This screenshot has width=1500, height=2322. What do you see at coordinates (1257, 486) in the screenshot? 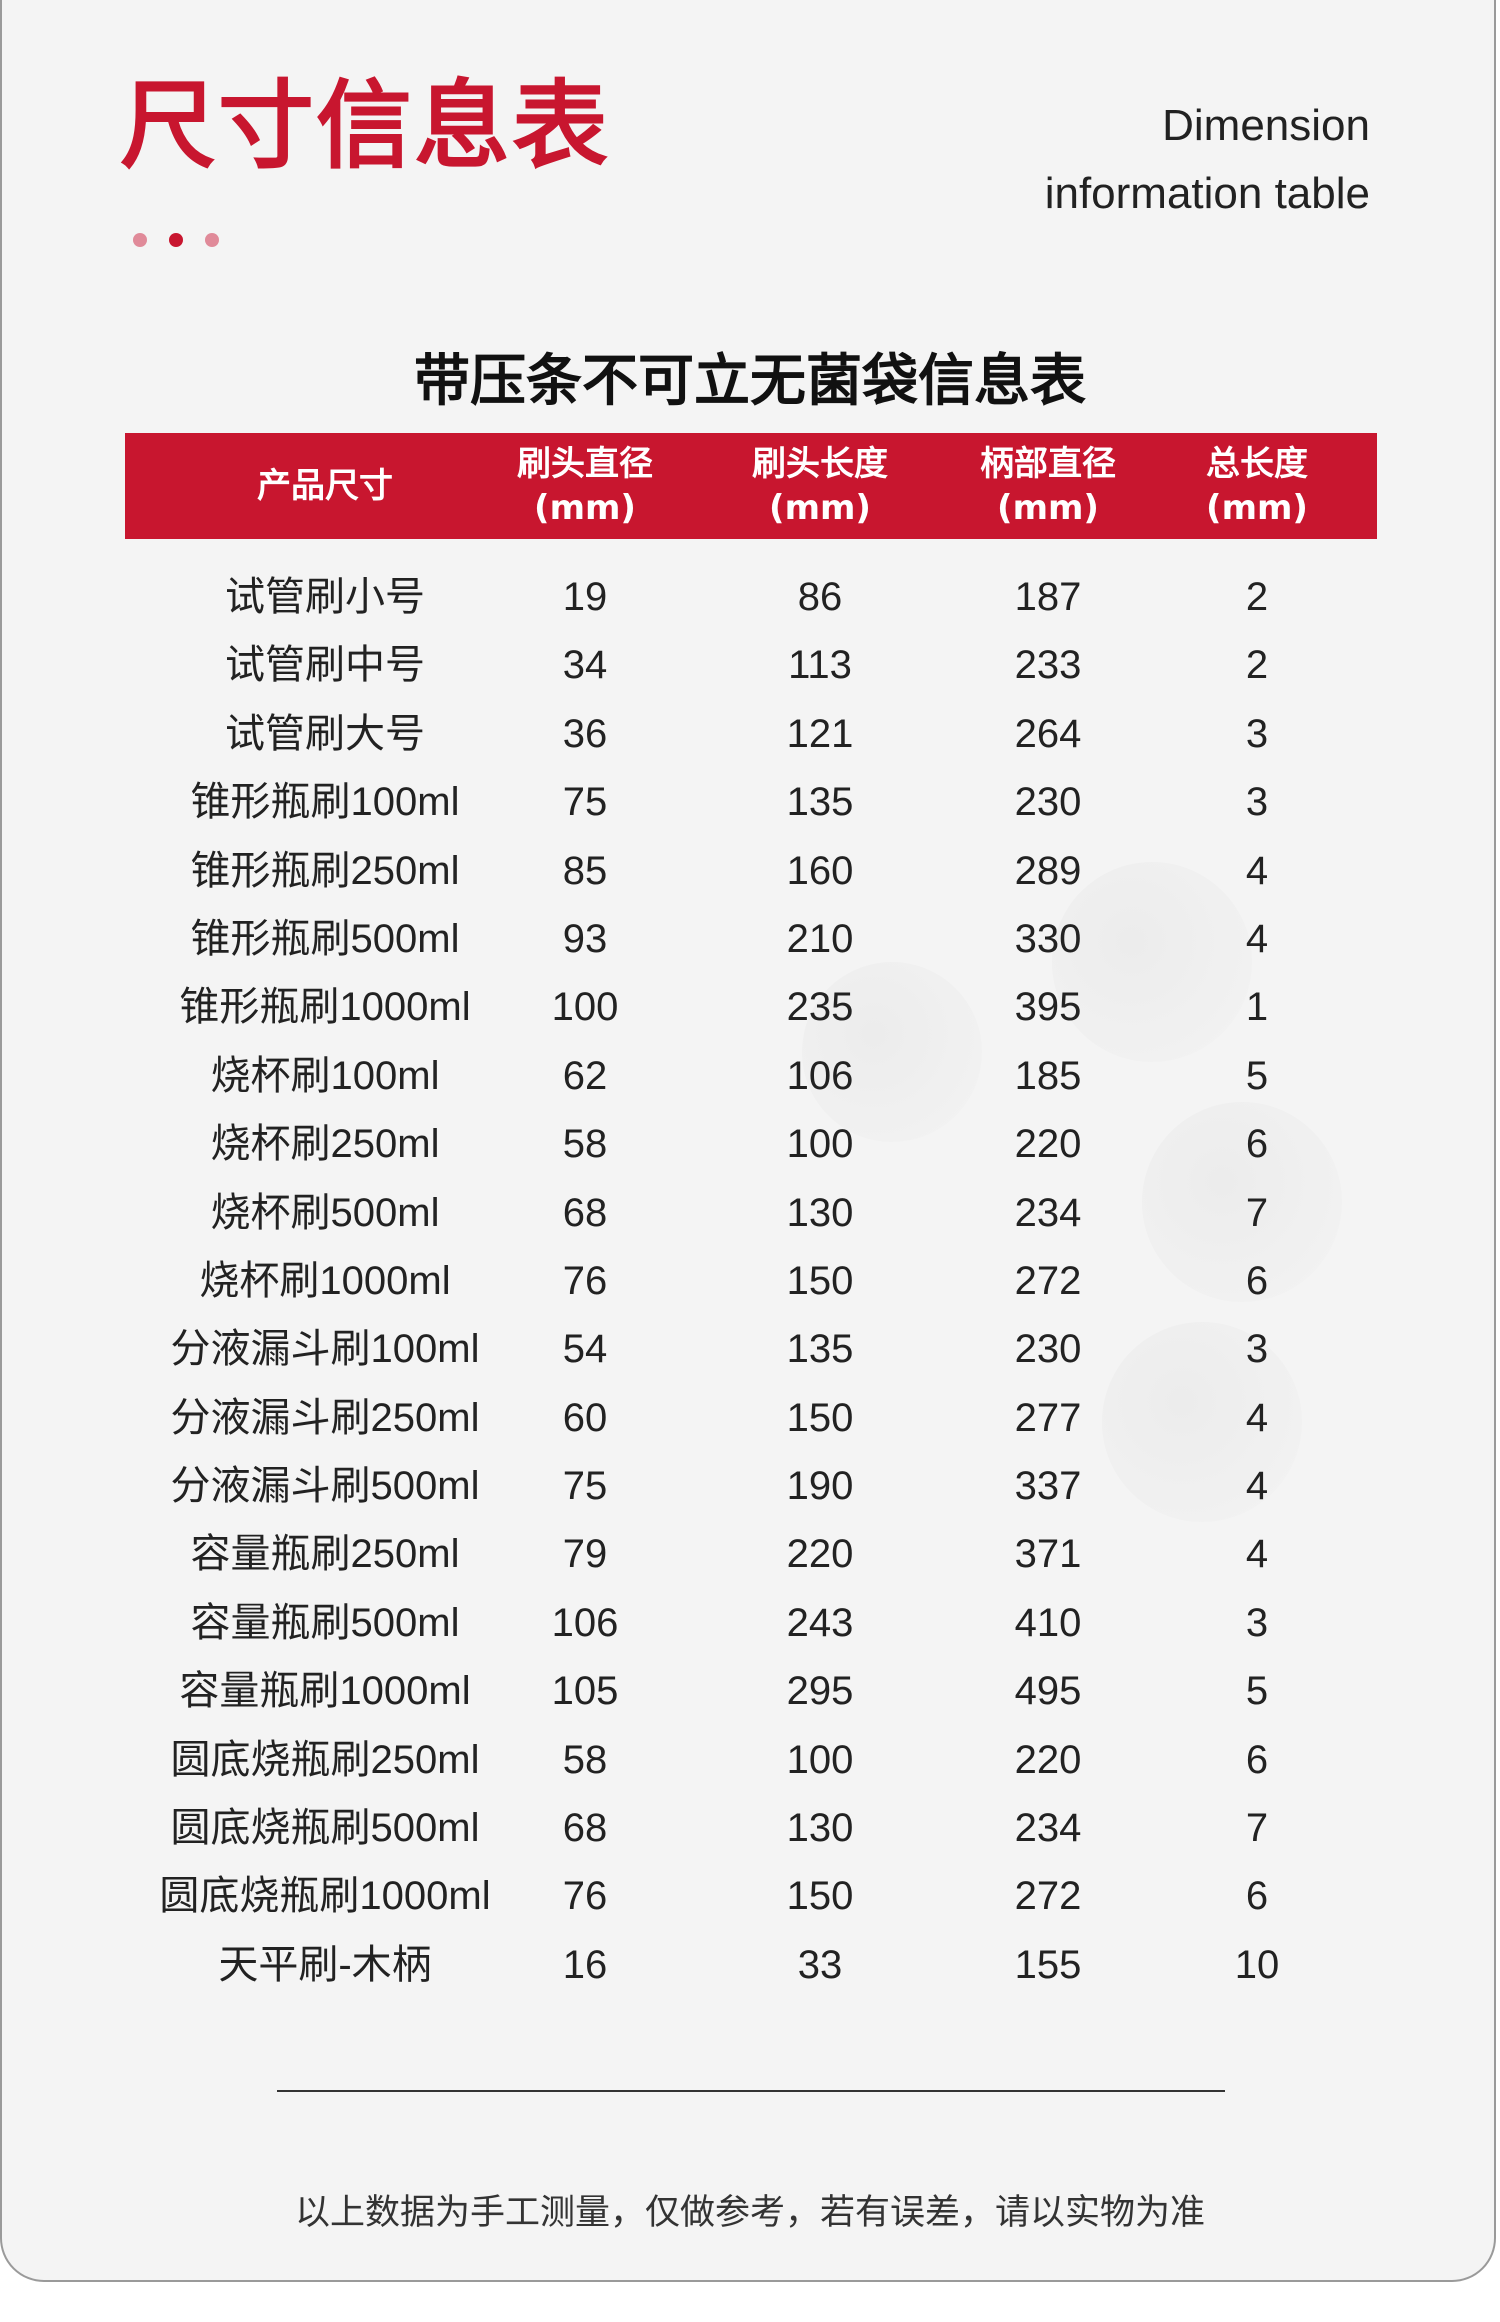
I see `column-header: 总长度 (mm)` at bounding box center [1257, 486].